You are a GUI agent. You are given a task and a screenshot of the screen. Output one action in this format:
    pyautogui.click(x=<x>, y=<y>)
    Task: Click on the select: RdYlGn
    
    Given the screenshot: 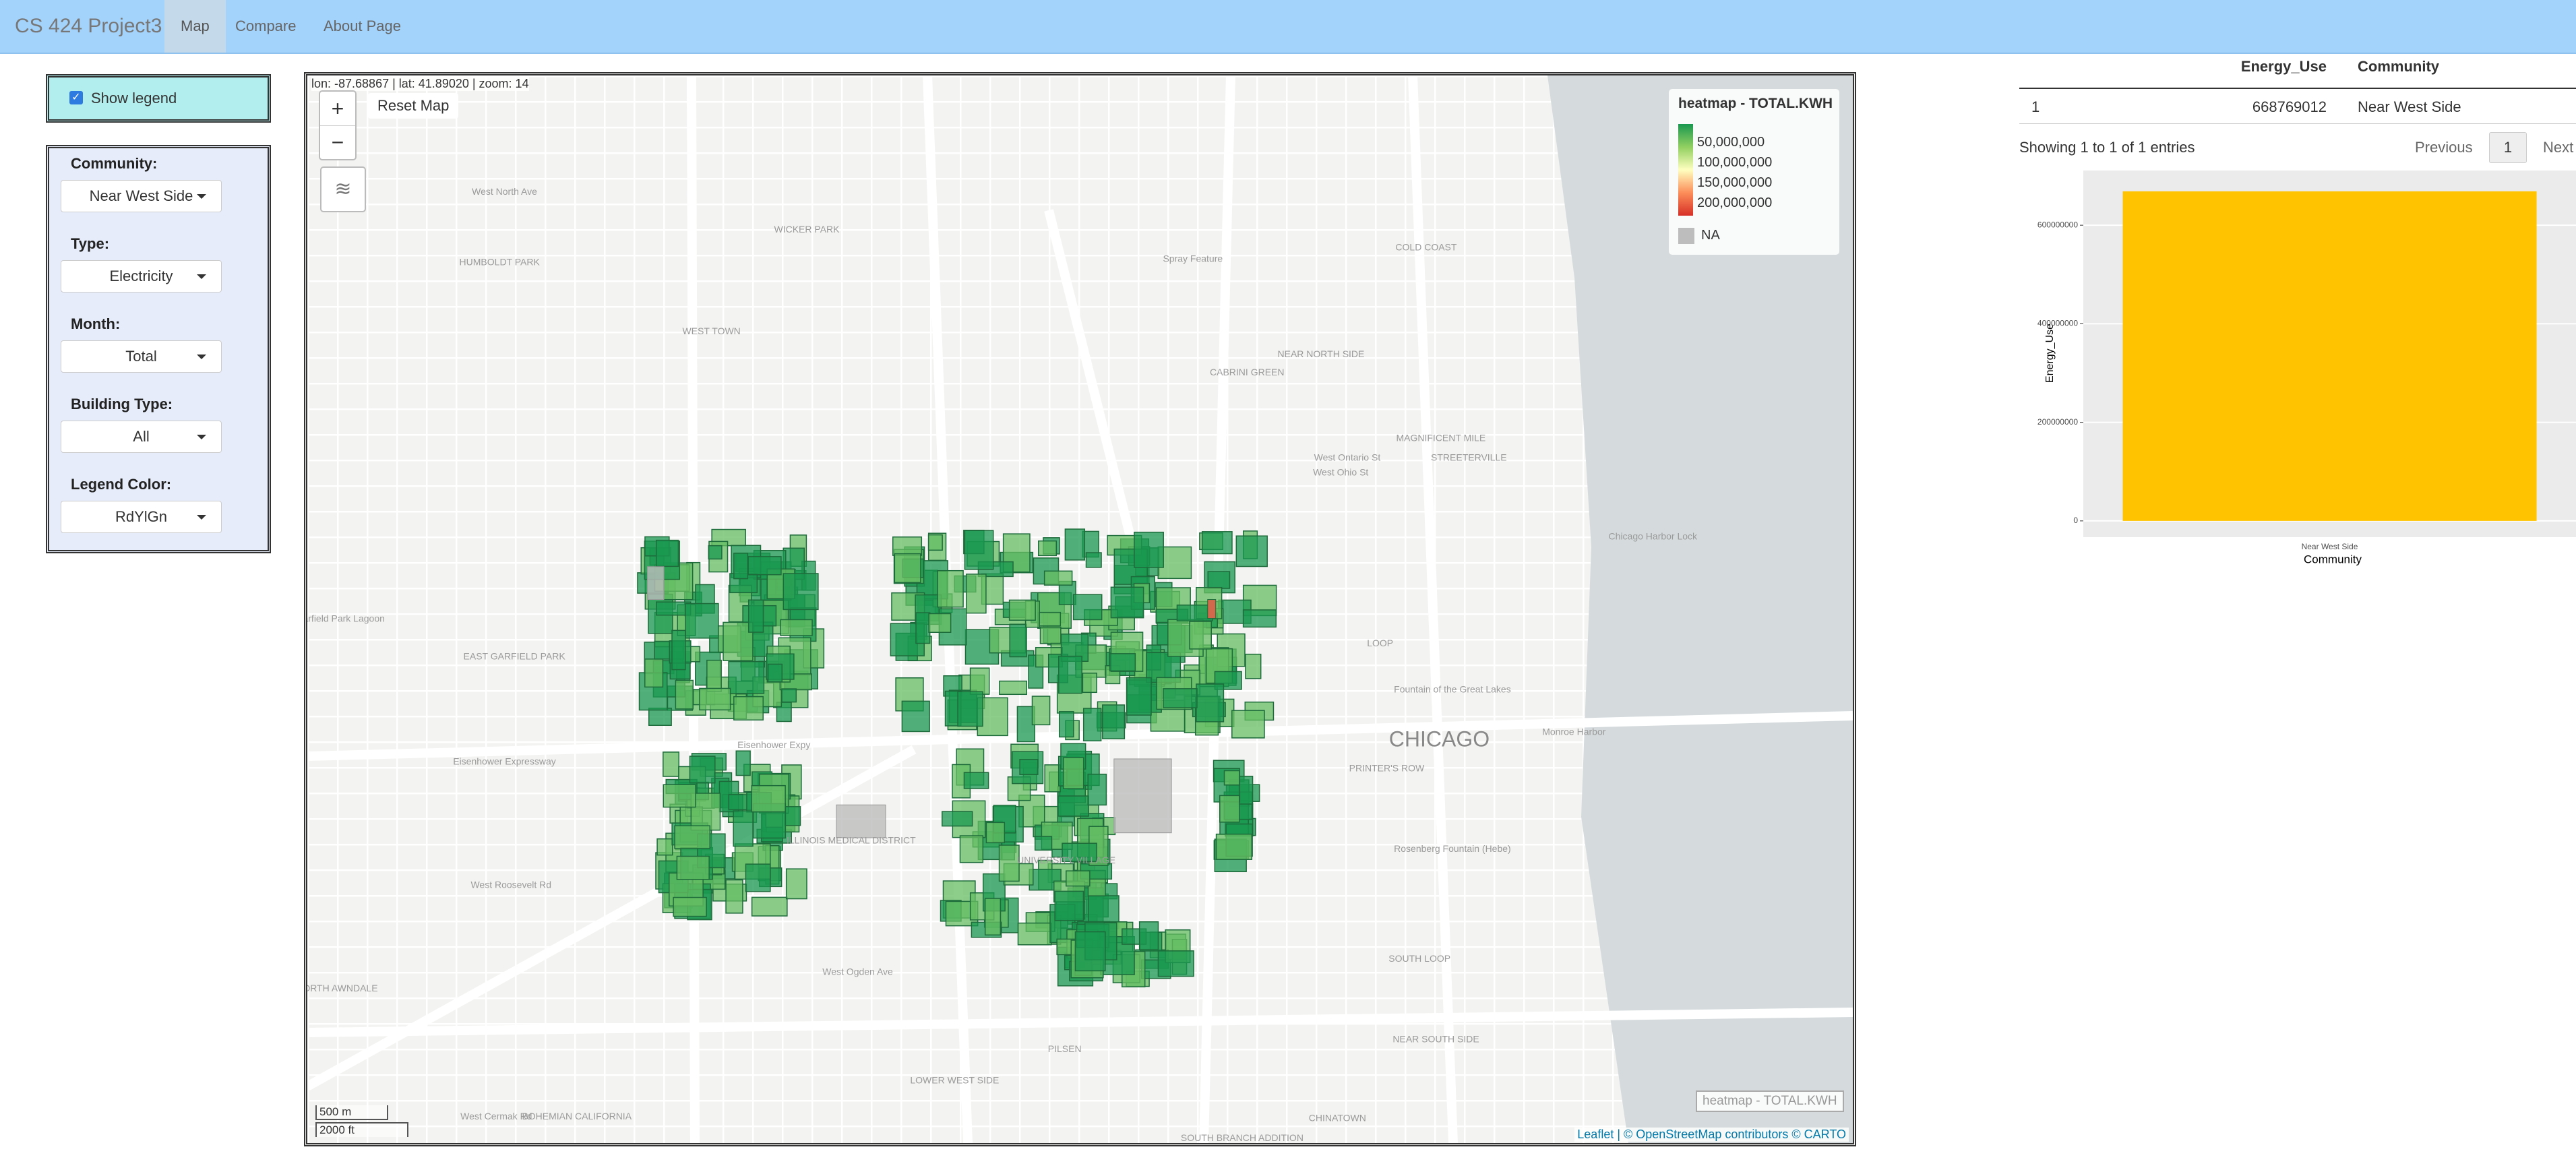 What is the action you would take?
    pyautogui.click(x=141, y=517)
    